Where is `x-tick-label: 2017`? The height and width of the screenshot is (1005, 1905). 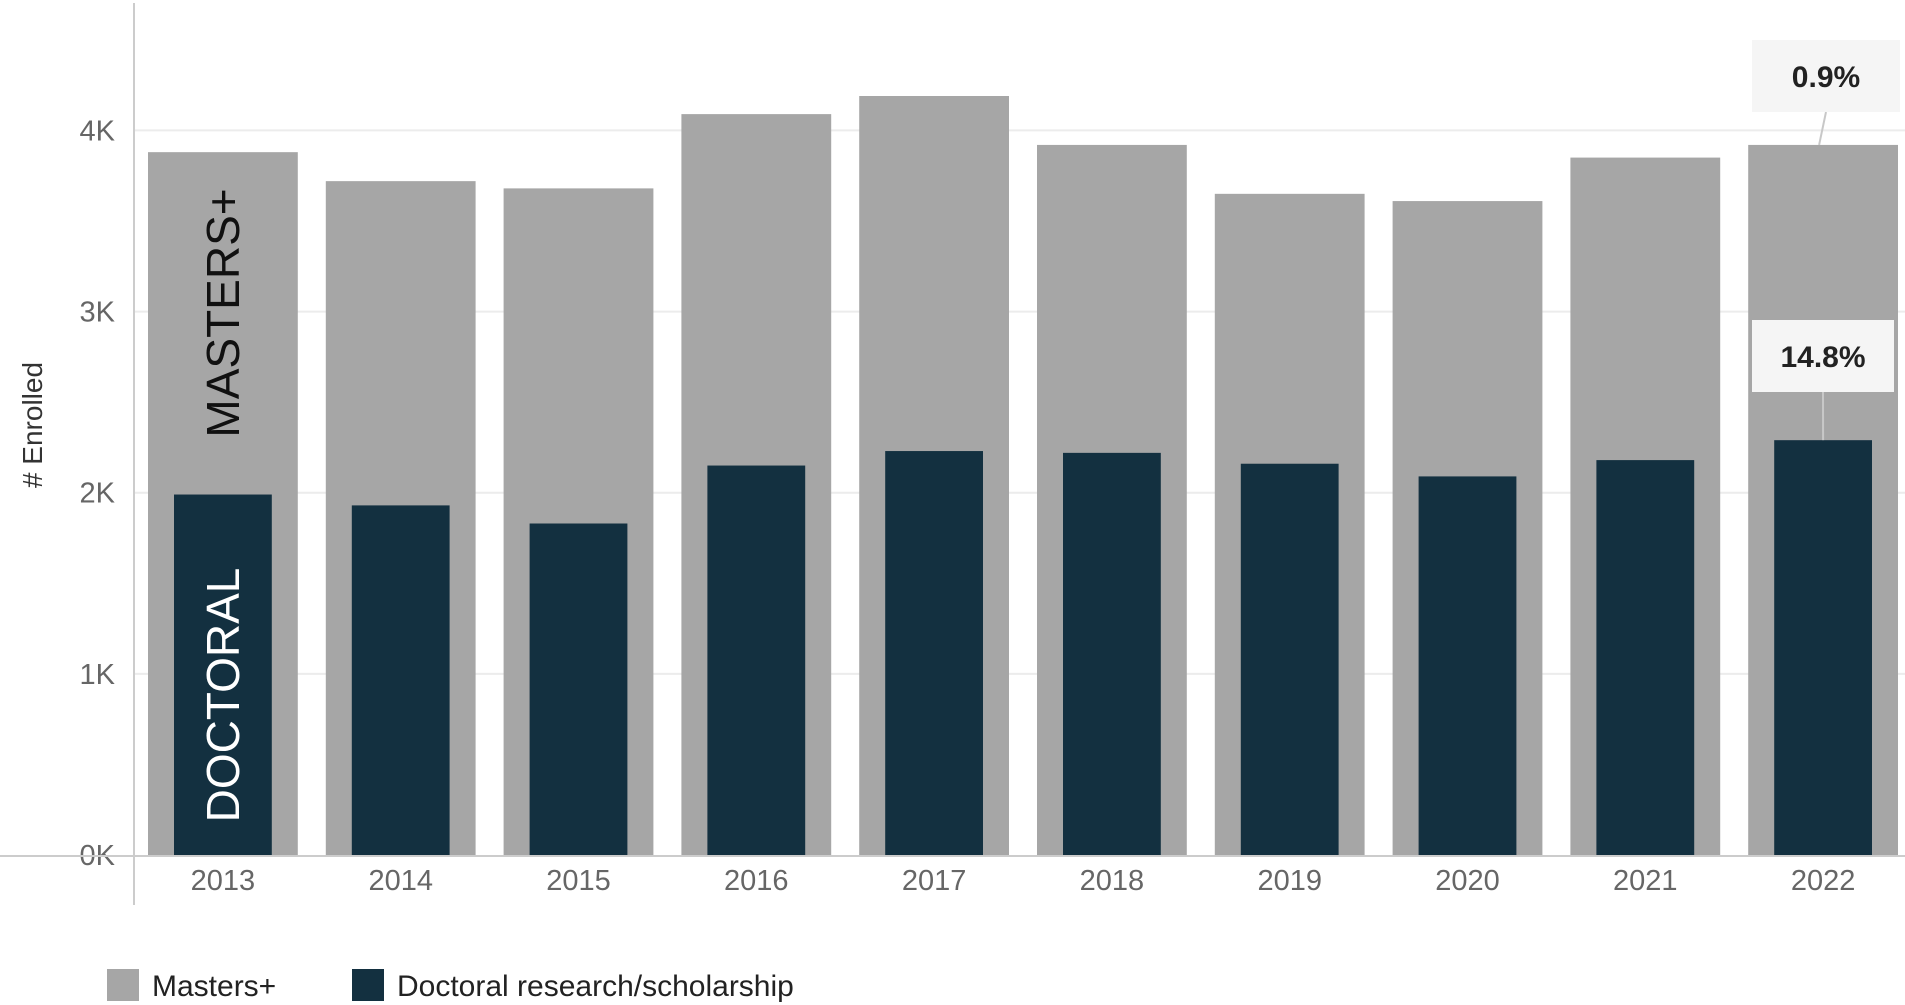
x-tick-label: 2017 is located at coordinates (934, 881).